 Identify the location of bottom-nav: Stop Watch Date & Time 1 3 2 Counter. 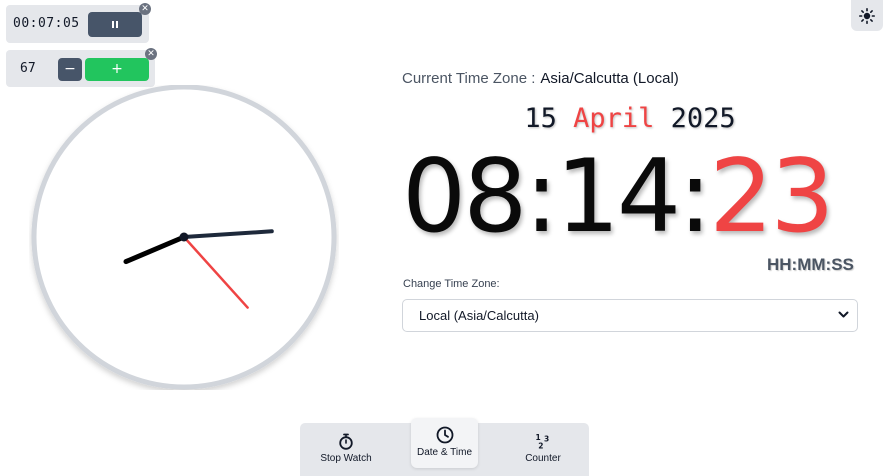
(444, 447).